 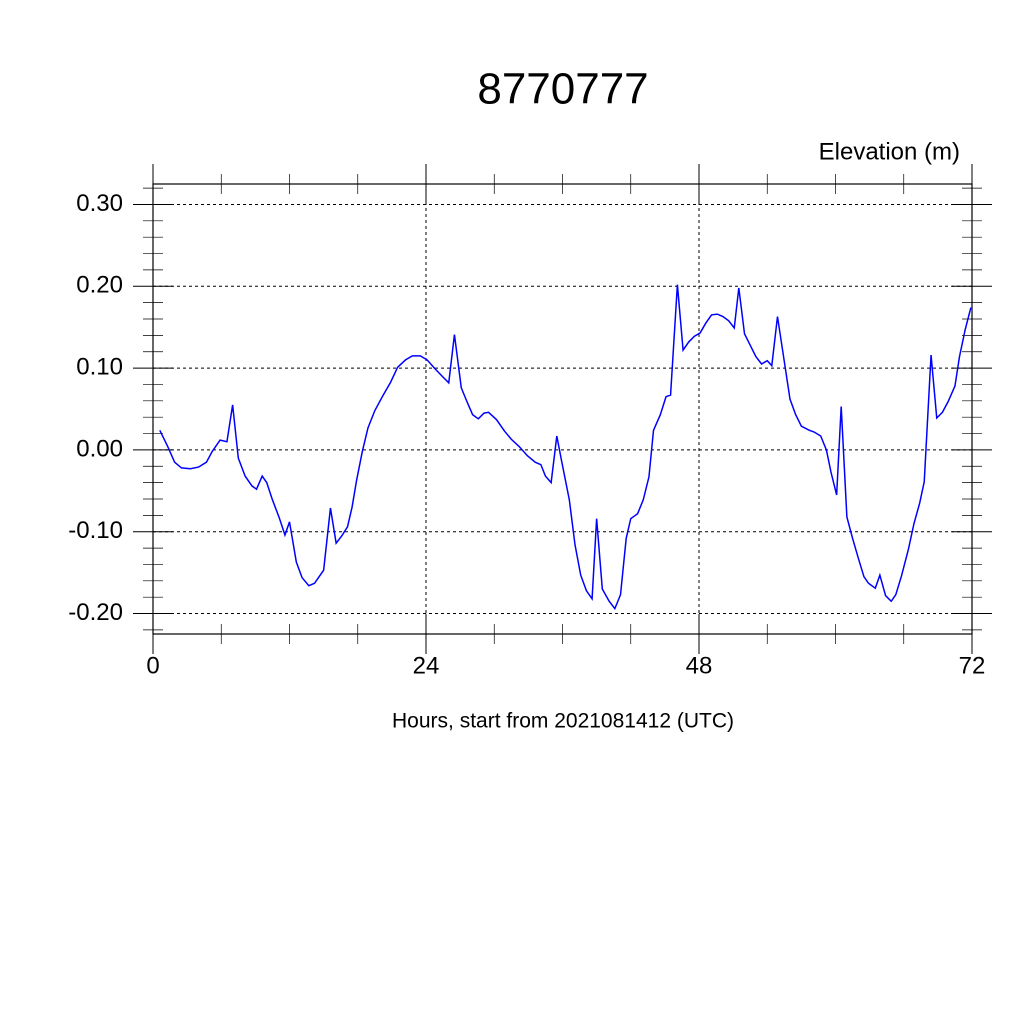 What do you see at coordinates (563, 721) in the screenshot?
I see `x-axis-label: Hours, start from 2021081412 (UTC)` at bounding box center [563, 721].